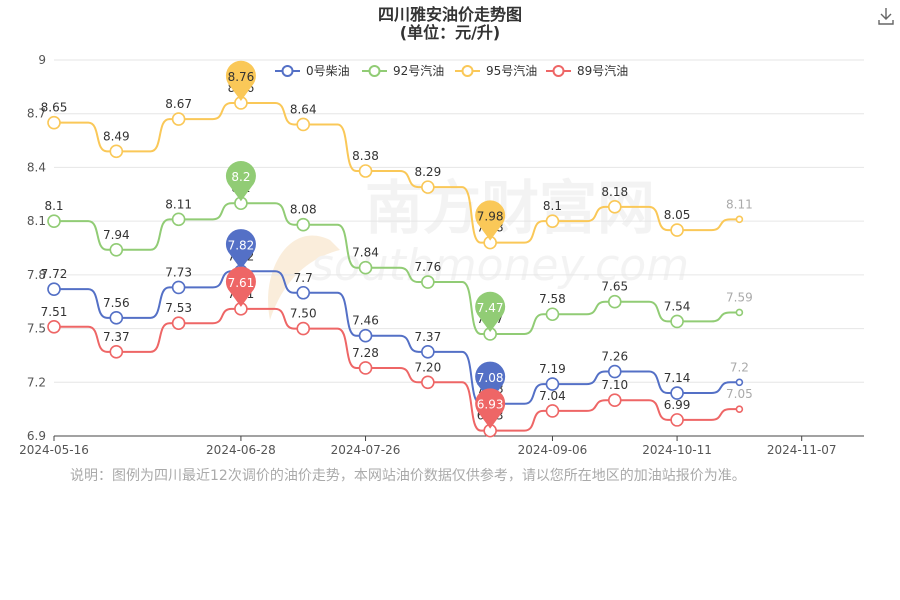  Describe the element at coordinates (677, 450) in the screenshot. I see `x-tick-label: 2024-10-11` at that location.